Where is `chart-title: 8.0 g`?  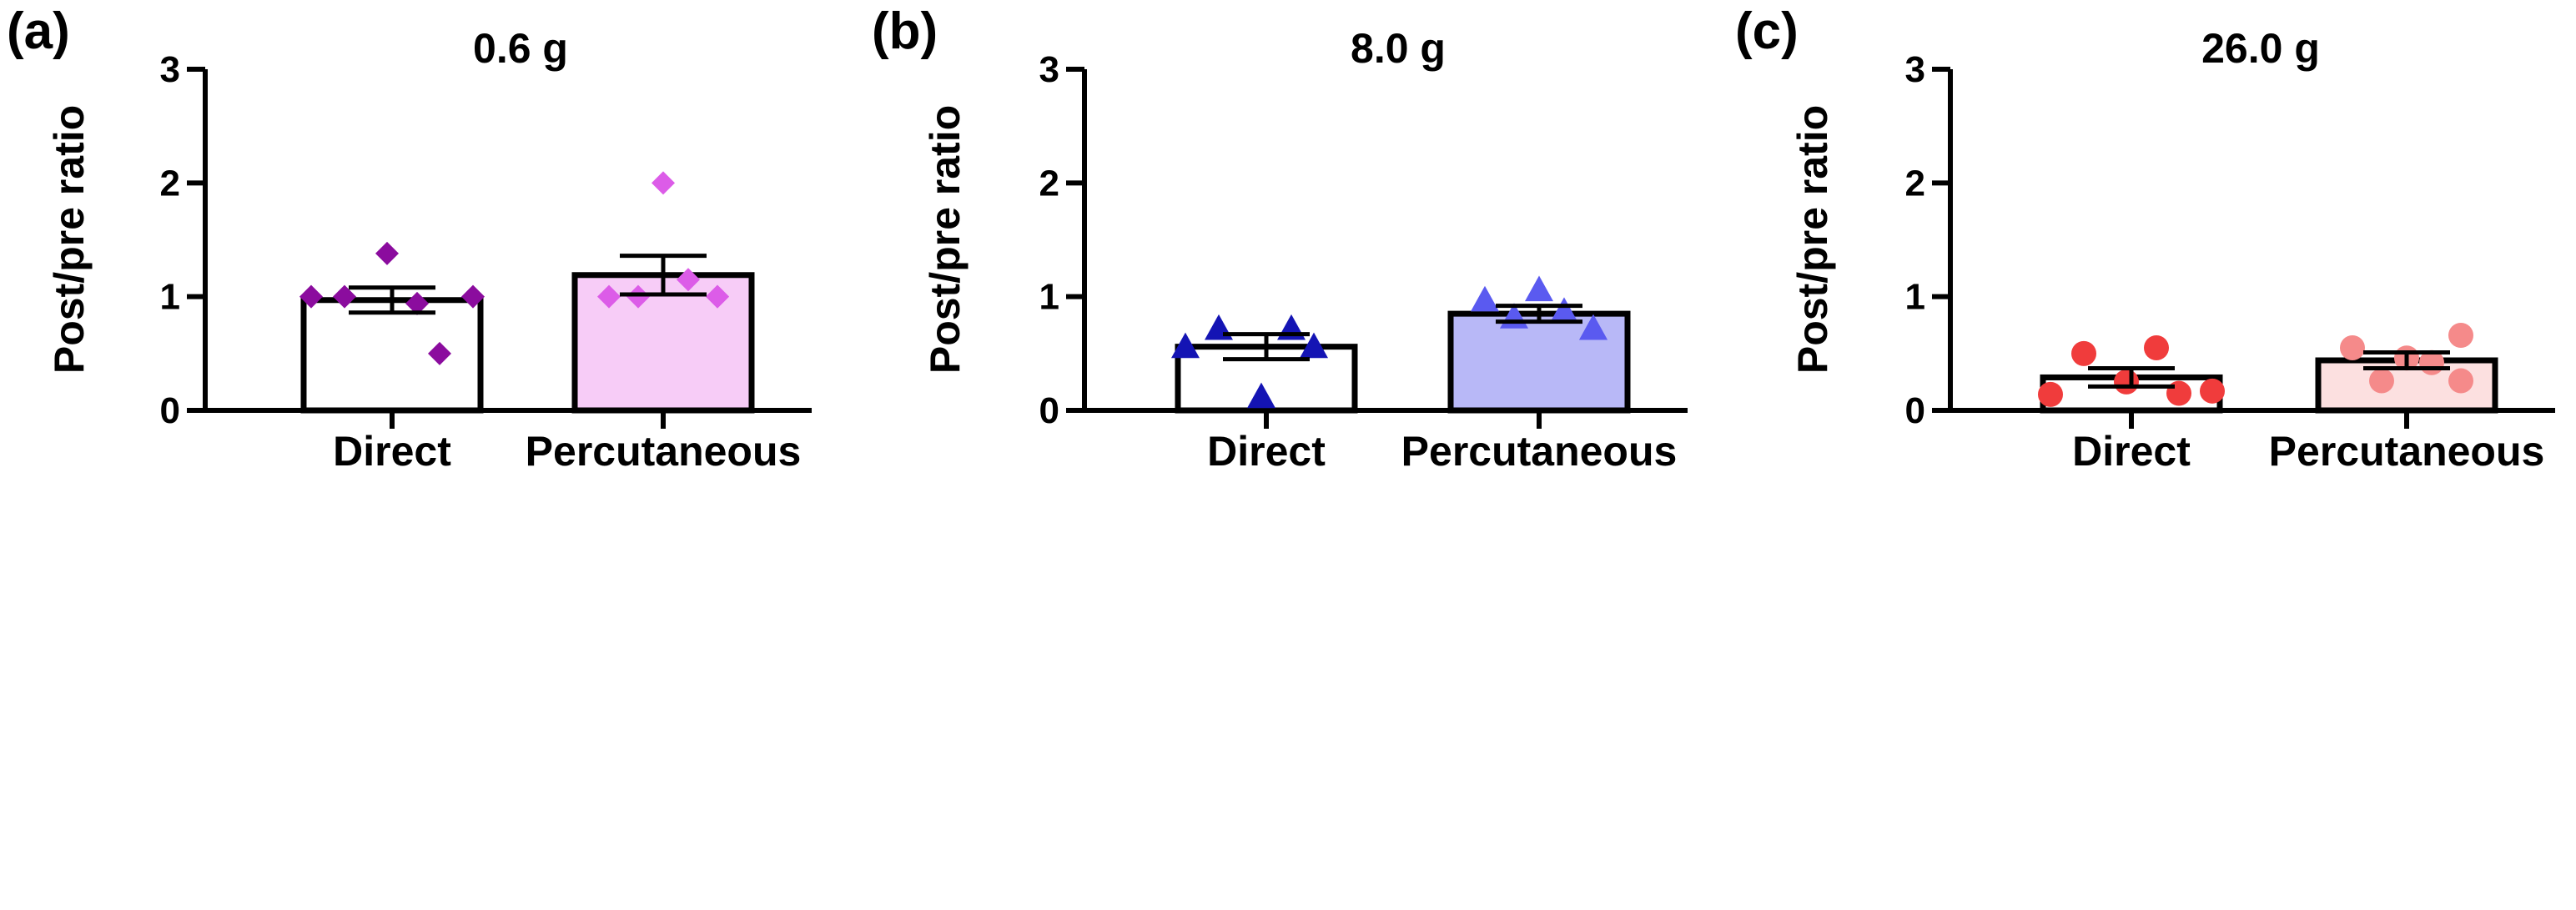
chart-title: 8.0 g is located at coordinates (1398, 48).